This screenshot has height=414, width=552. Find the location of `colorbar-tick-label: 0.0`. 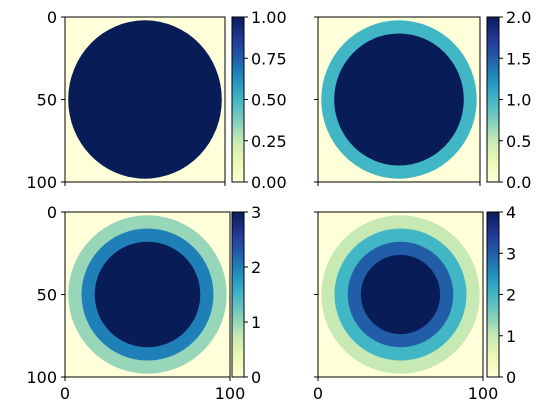

colorbar-tick-label: 0.0 is located at coordinates (518, 182).